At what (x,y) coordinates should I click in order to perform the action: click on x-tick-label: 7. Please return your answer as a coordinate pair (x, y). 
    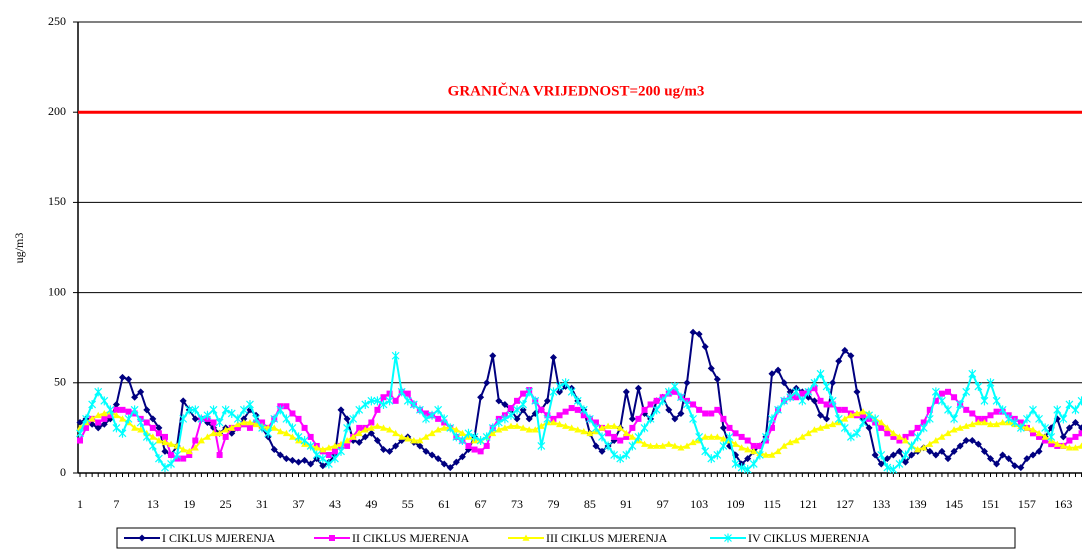
    Looking at the image, I should click on (116, 504).